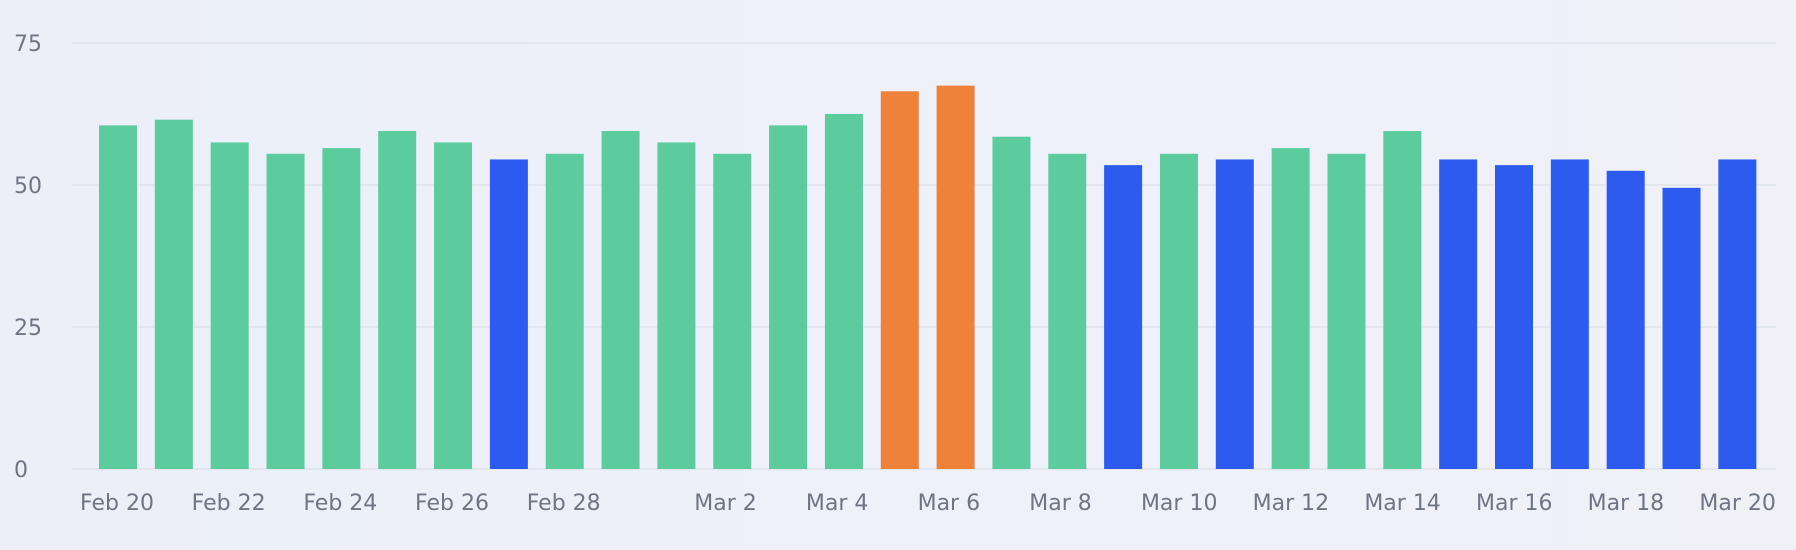  What do you see at coordinates (837, 503) in the screenshot?
I see `x-tick-label: Mar 4` at bounding box center [837, 503].